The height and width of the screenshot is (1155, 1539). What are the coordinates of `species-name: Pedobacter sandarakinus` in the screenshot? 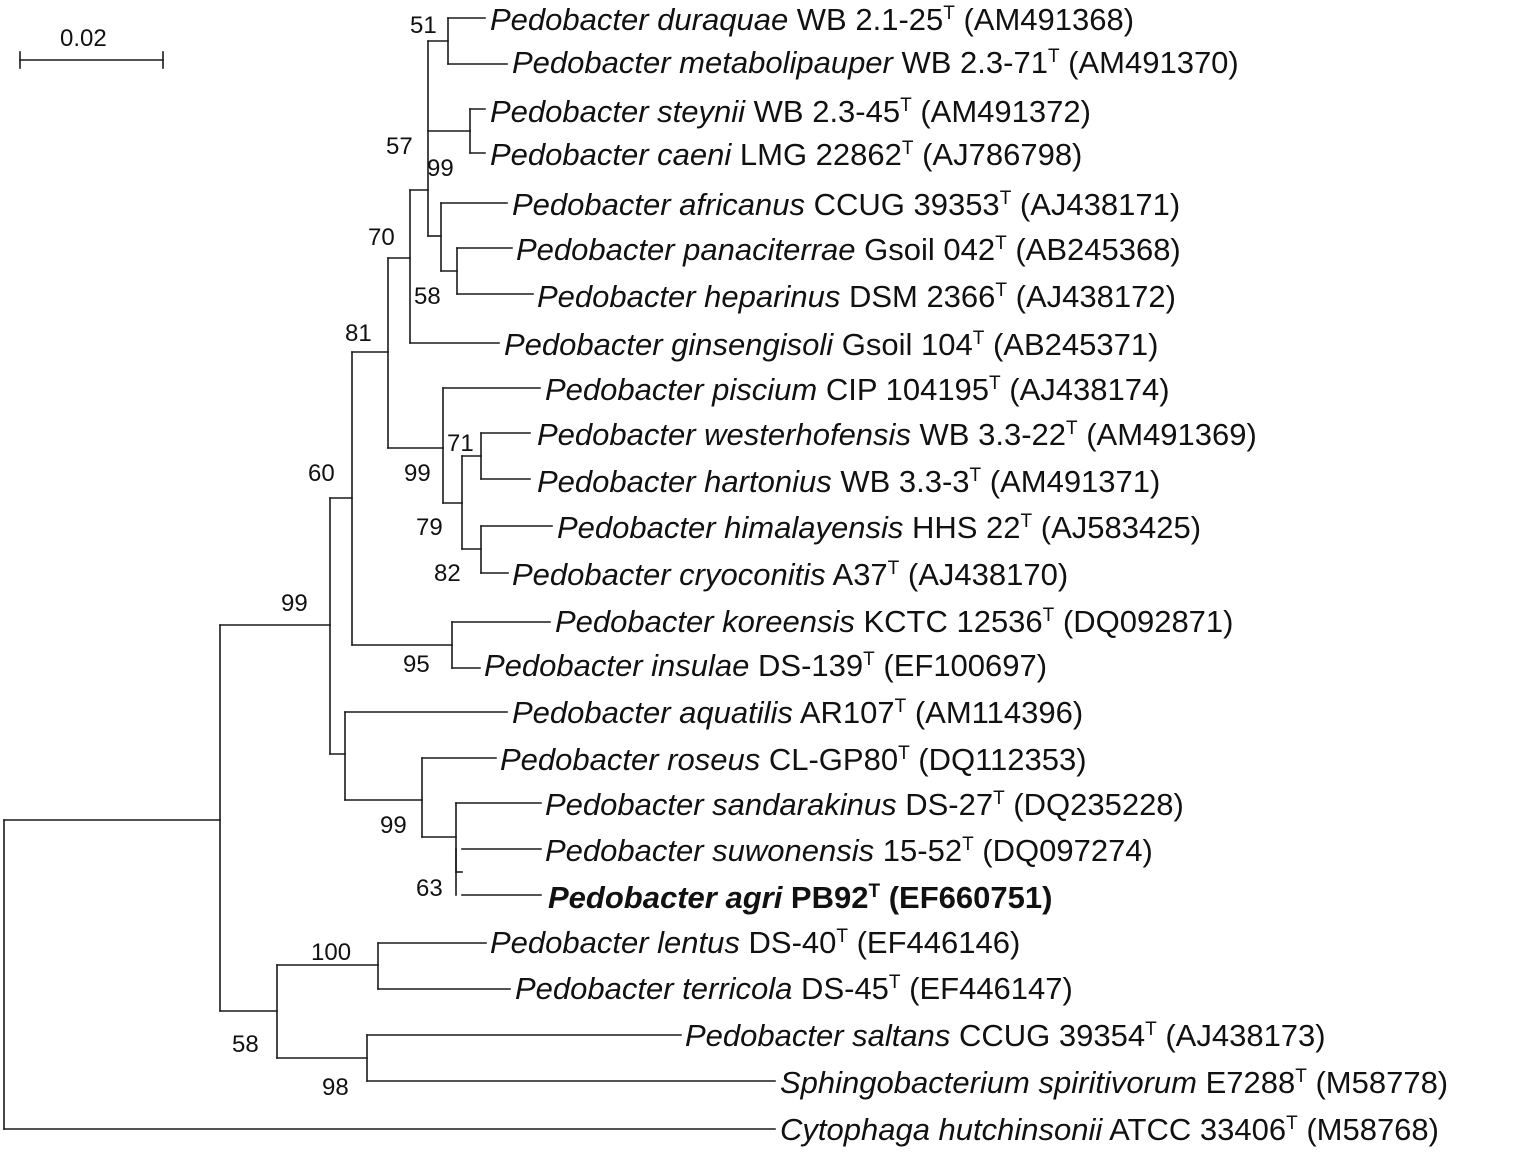 It's located at (721, 804).